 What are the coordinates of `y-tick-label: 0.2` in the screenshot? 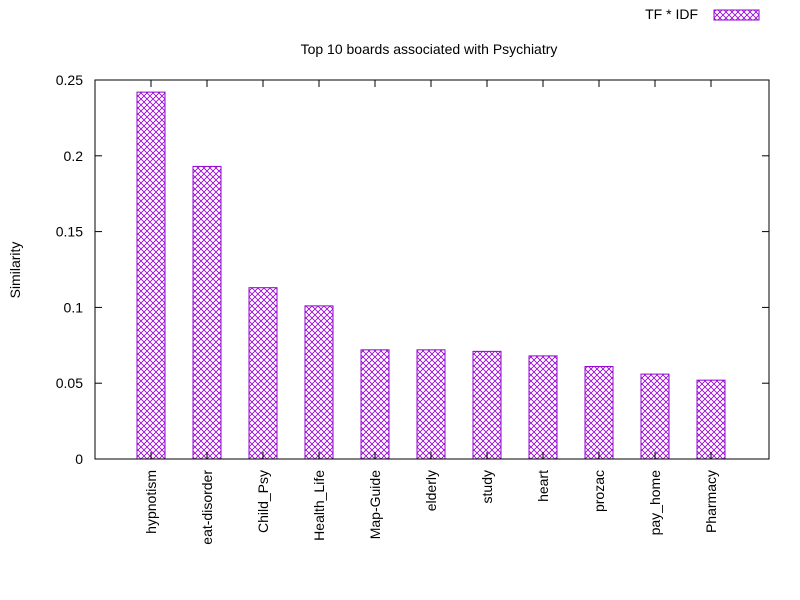 It's located at (74, 156).